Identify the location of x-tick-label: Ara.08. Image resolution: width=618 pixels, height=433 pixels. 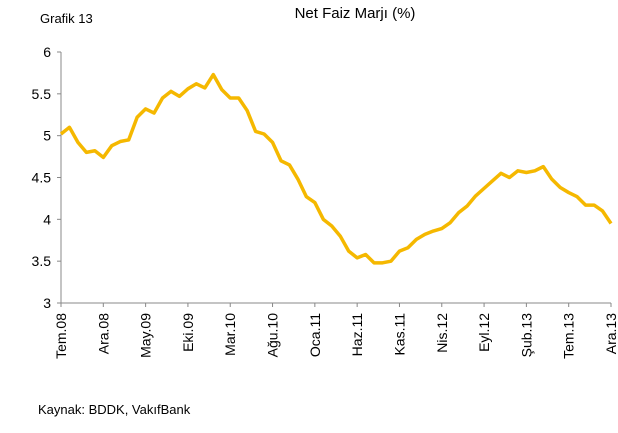
(103, 333).